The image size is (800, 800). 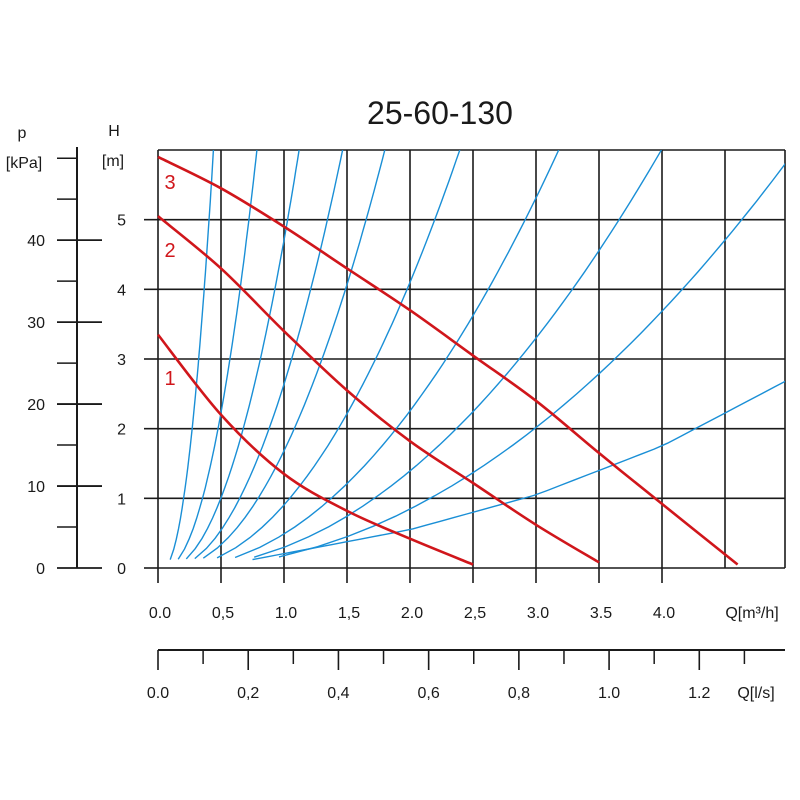 What do you see at coordinates (412, 613) in the screenshot?
I see `q-m3h-tick-label: 2.0` at bounding box center [412, 613].